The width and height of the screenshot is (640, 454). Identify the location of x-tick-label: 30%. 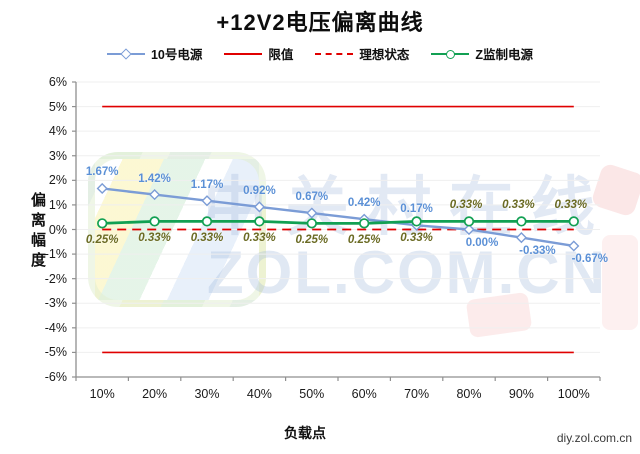
(207, 394).